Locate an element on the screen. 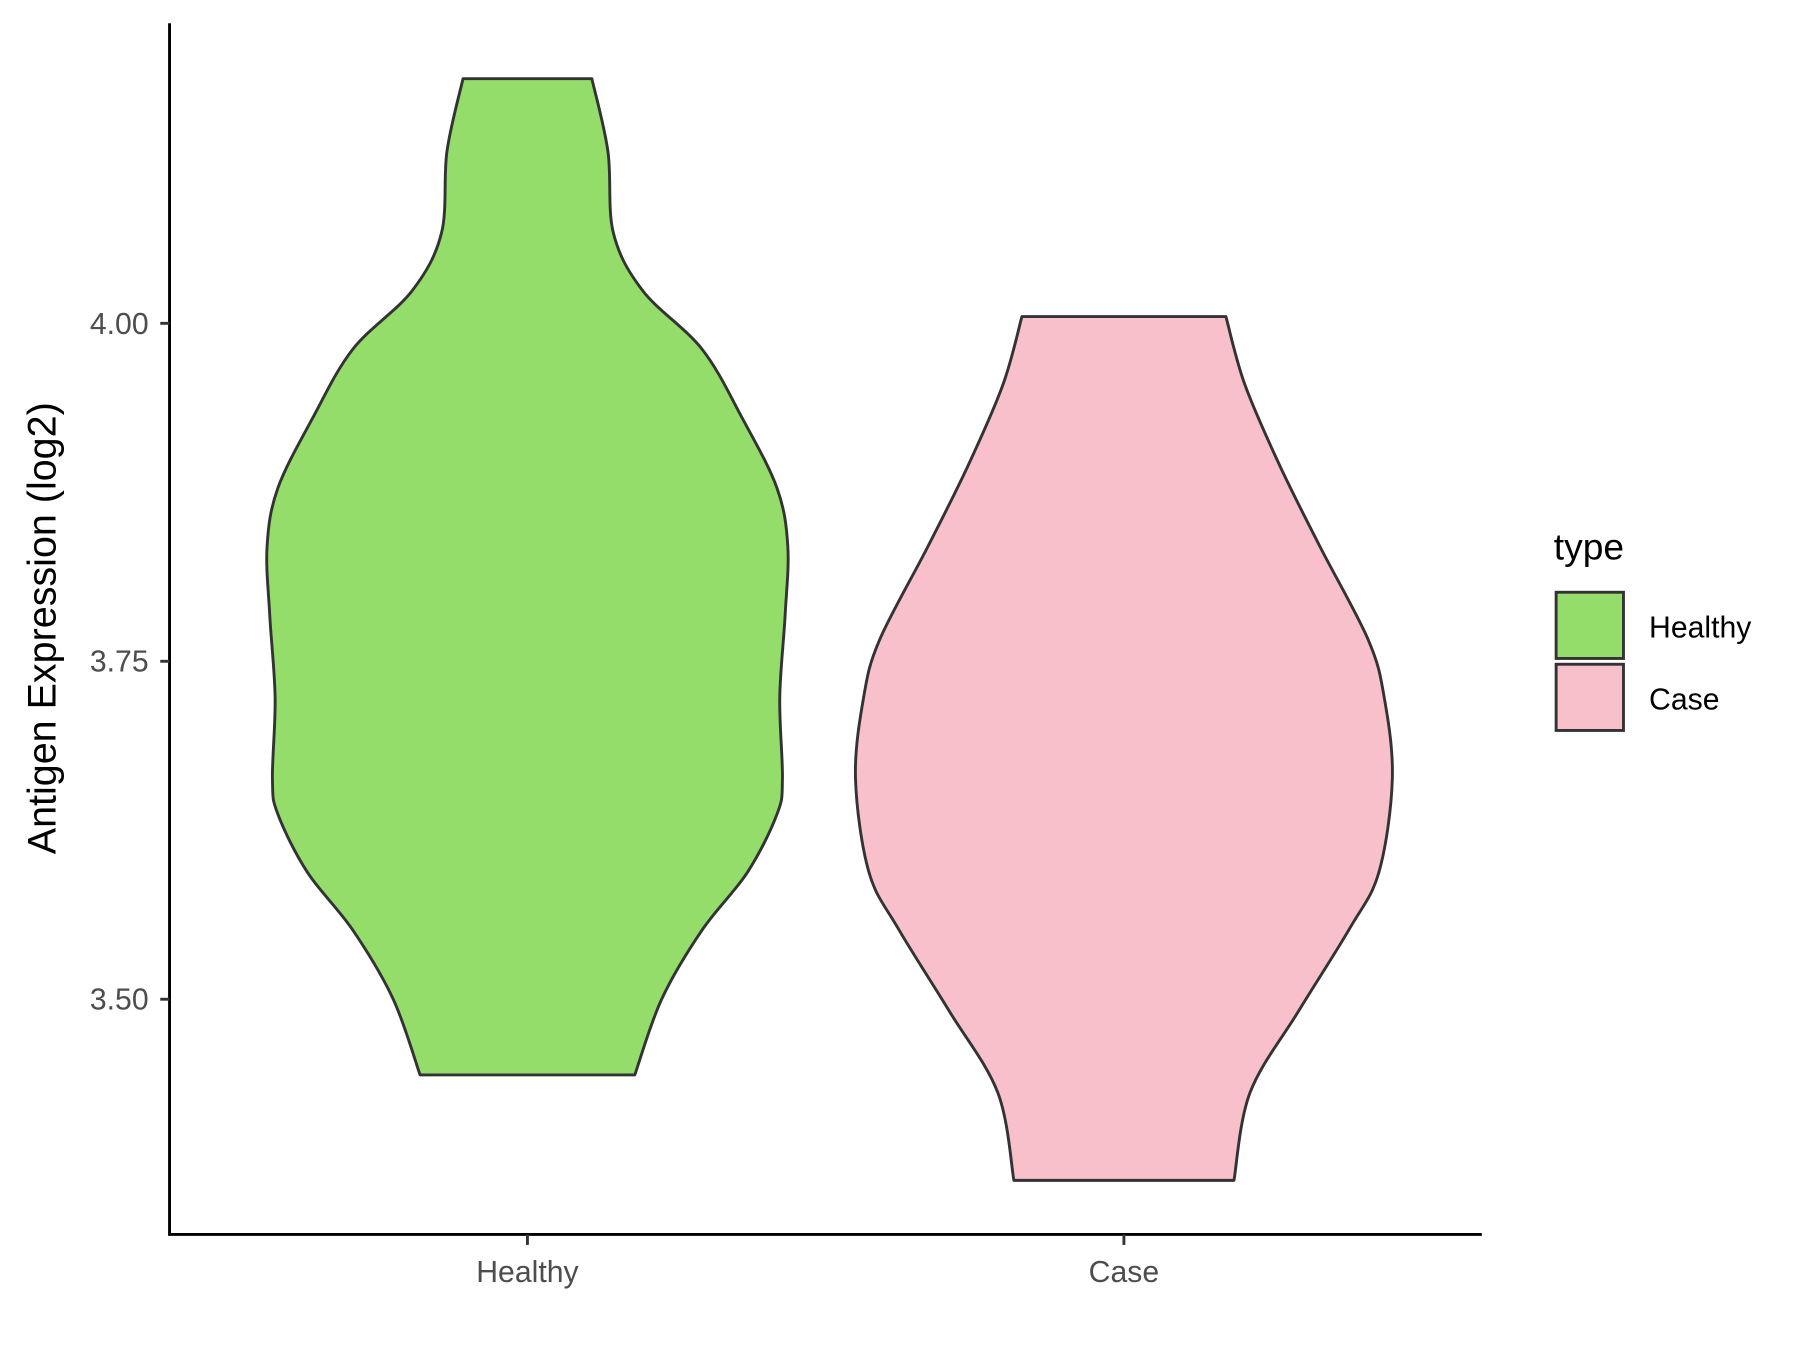 This screenshot has width=1800, height=1350. x-tick-label: Case is located at coordinates (1124, 1272).